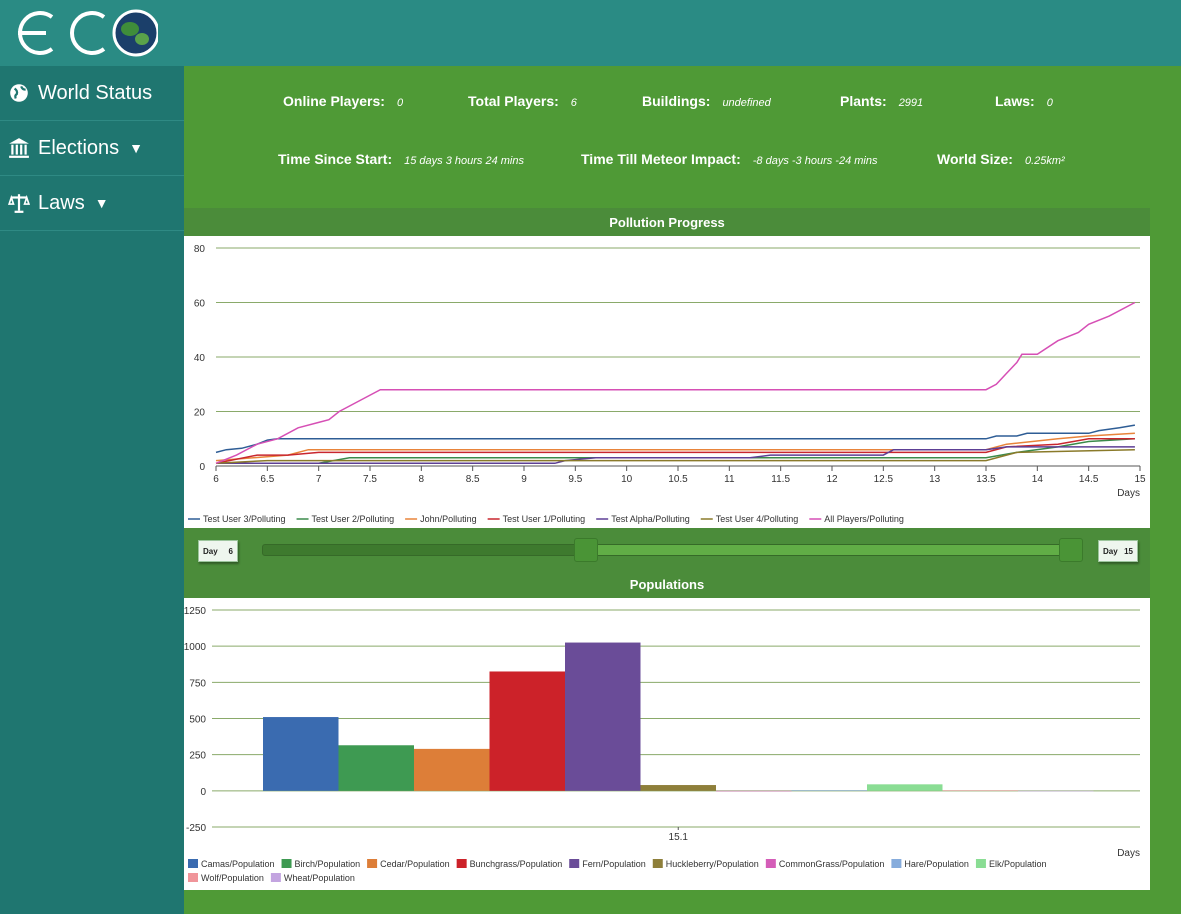 The width and height of the screenshot is (1181, 914). I want to click on legend-label: Test User 4/Polluting, so click(757, 519).